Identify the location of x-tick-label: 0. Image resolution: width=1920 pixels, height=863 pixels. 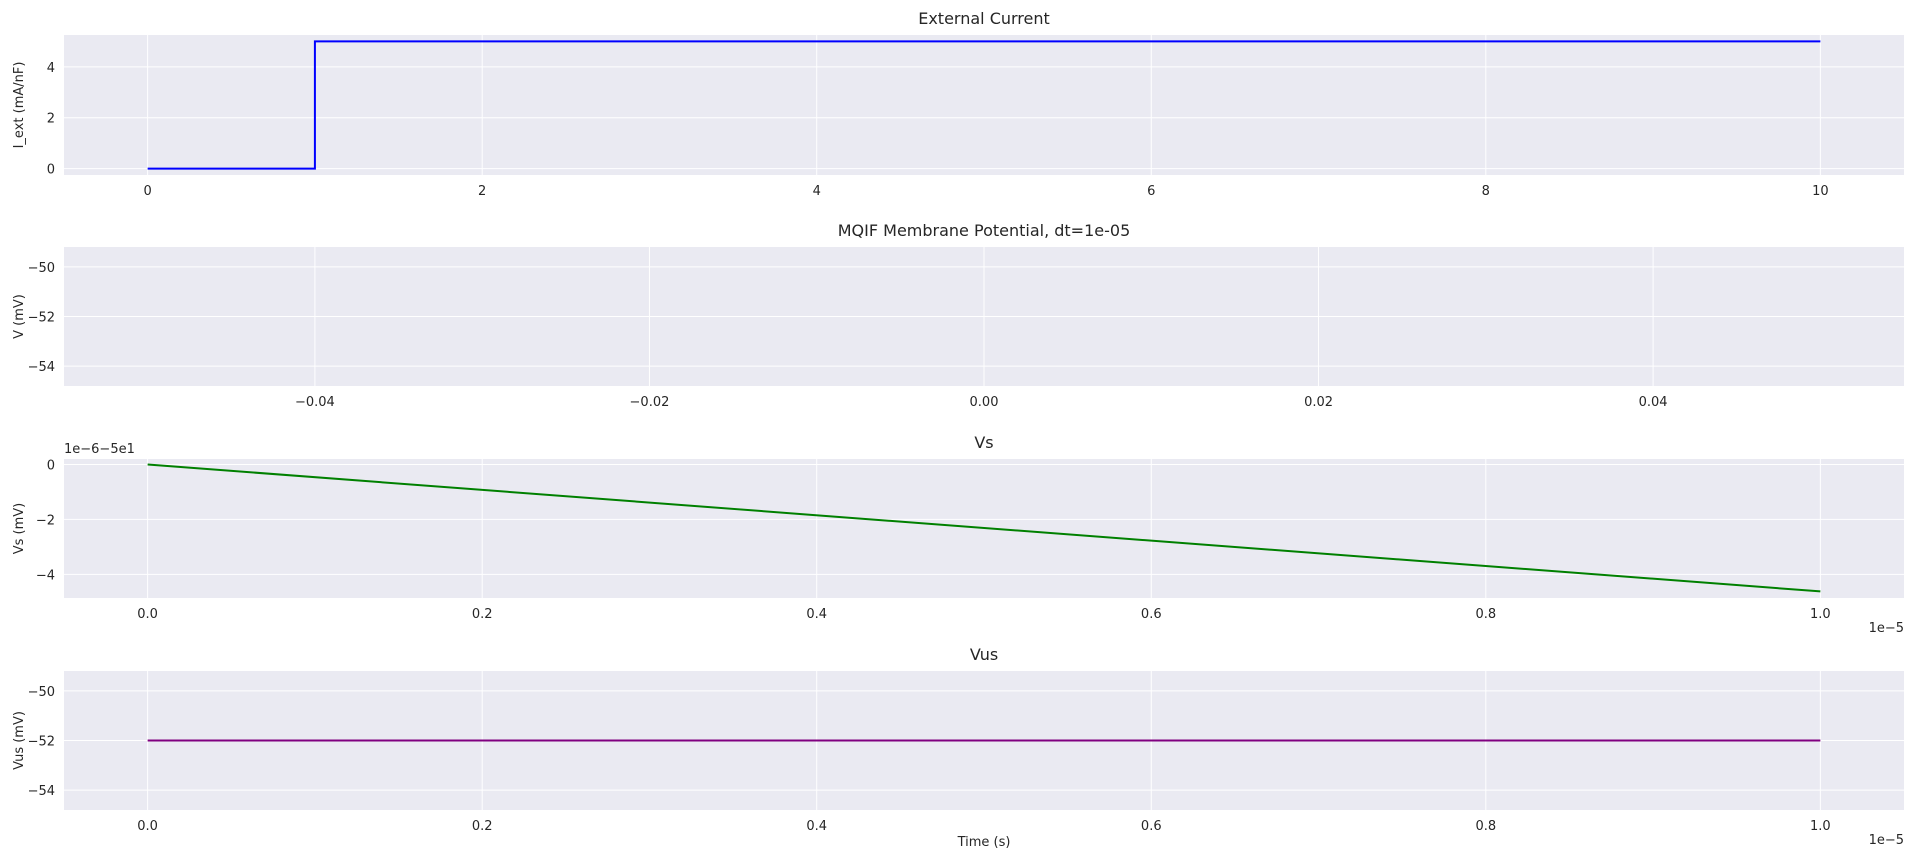
(147, 191).